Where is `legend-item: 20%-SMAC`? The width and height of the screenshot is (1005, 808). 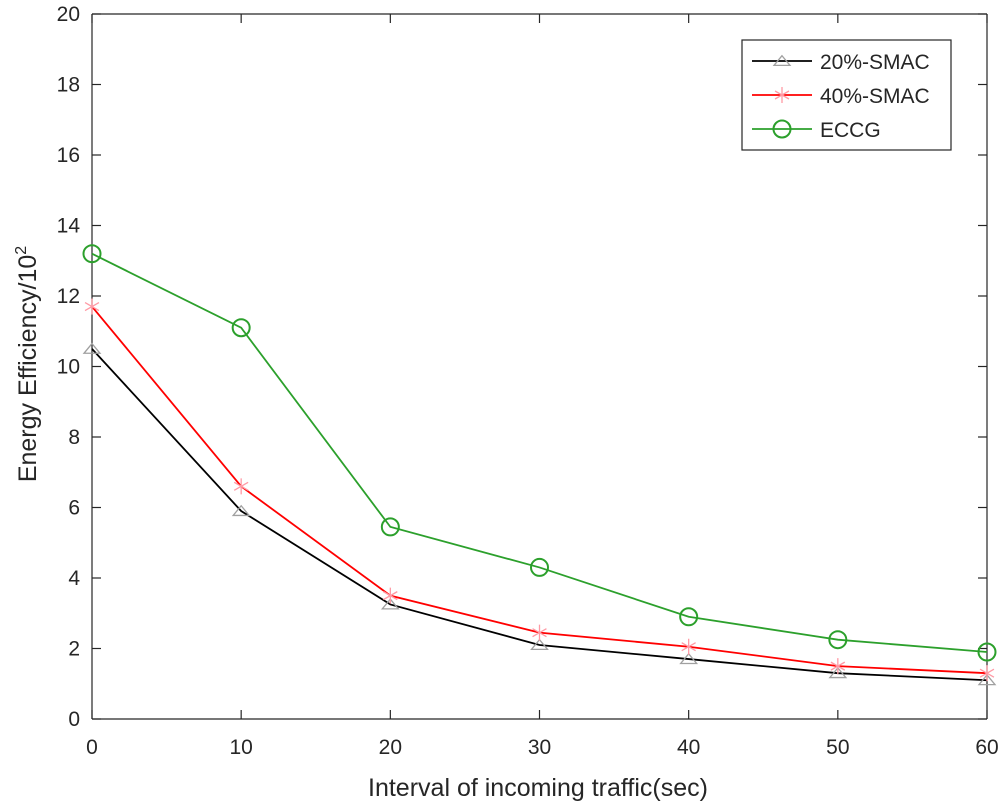 legend-item: 20%-SMAC is located at coordinates (841, 62).